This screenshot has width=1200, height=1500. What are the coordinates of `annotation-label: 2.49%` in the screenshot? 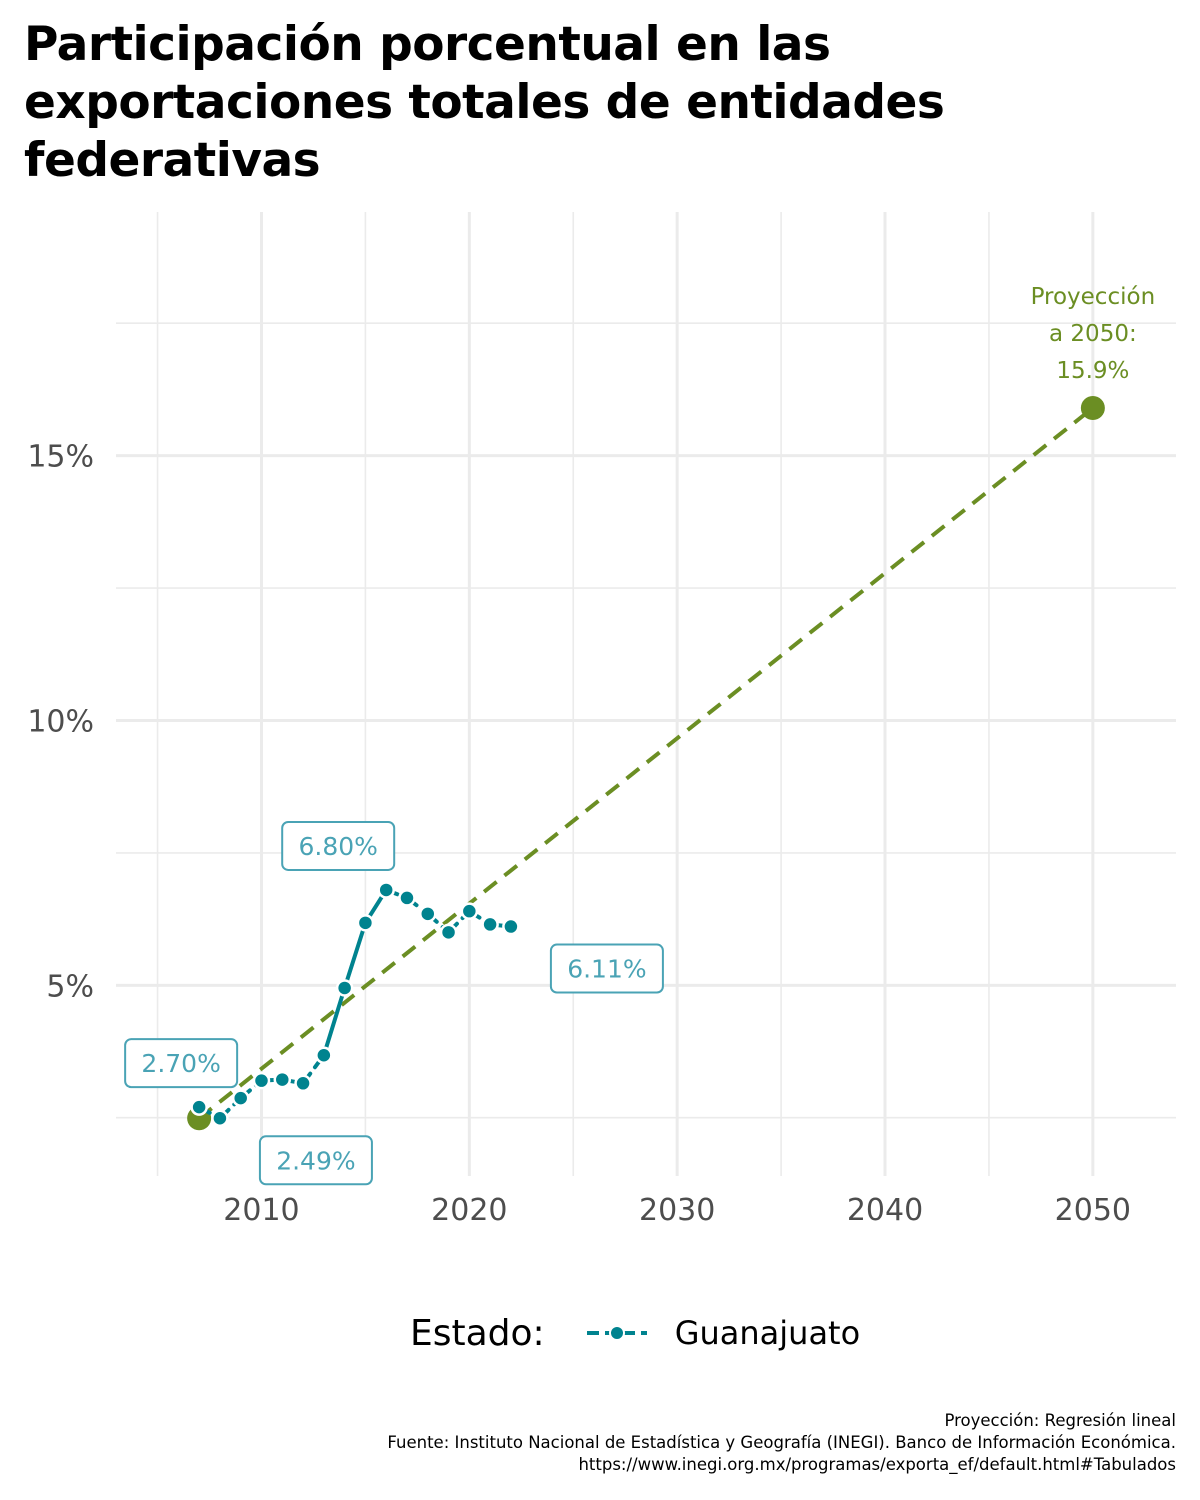 It's located at (315, 1160).